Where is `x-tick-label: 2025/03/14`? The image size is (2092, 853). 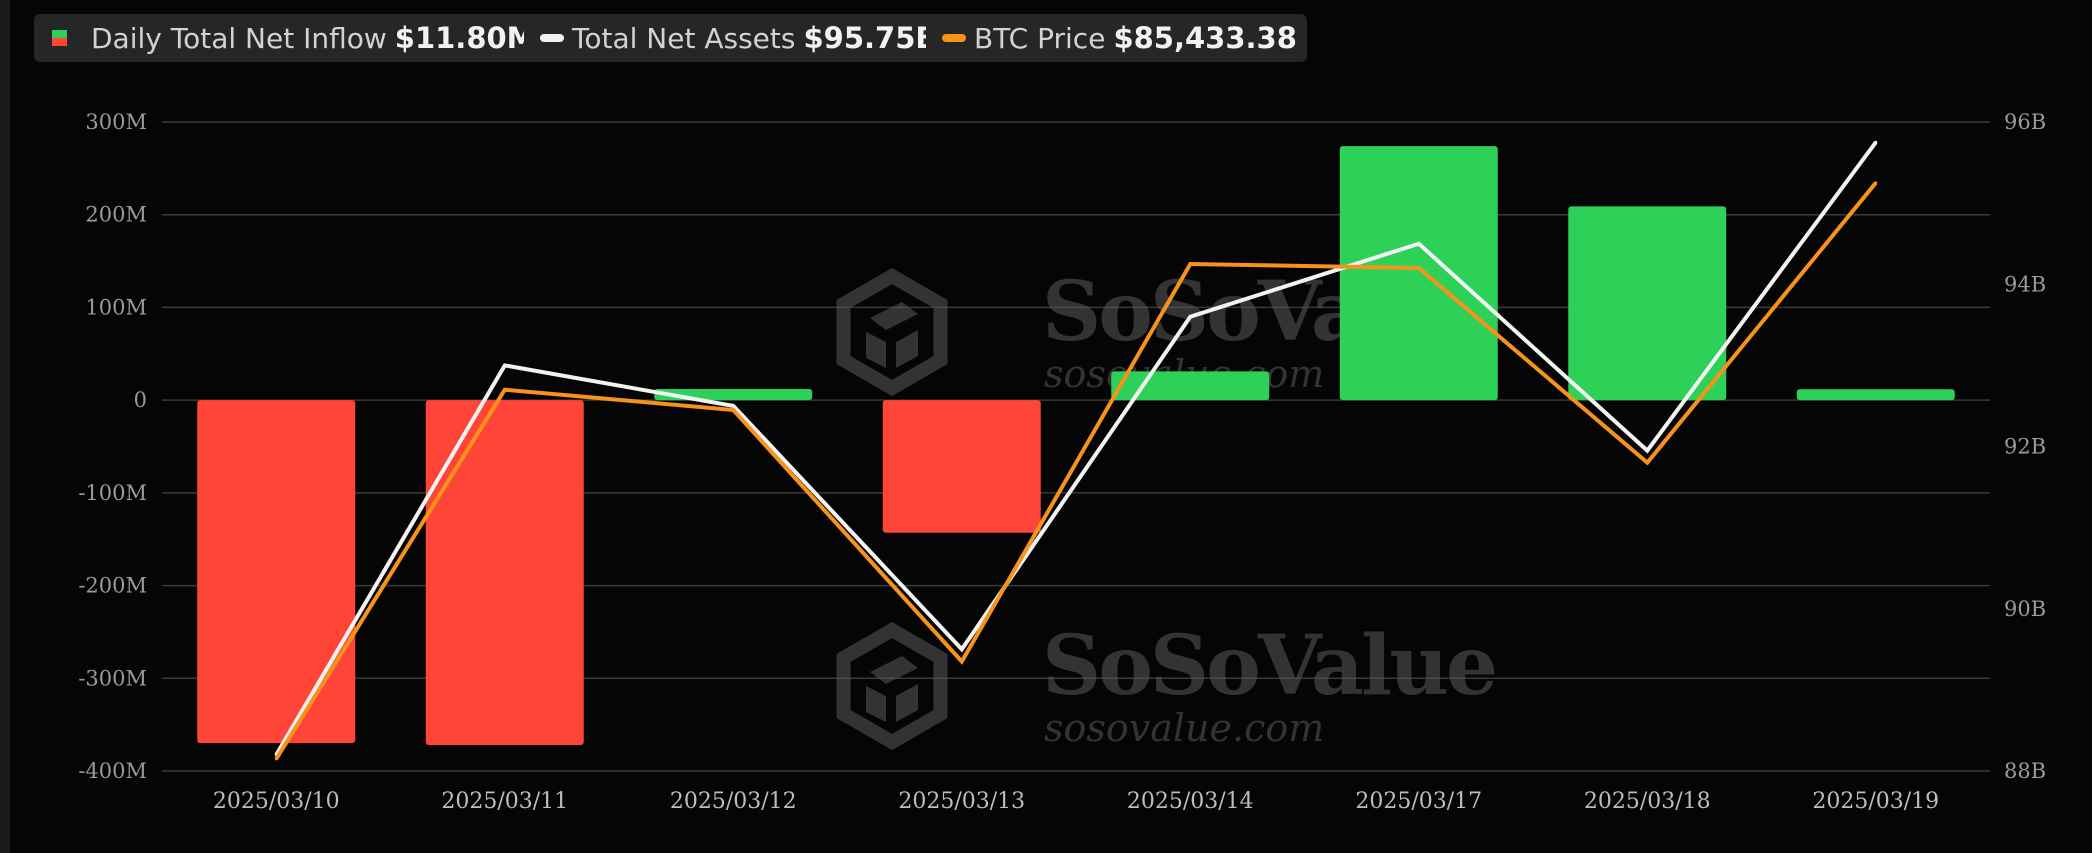
x-tick-label: 2025/03/14 is located at coordinates (1190, 801).